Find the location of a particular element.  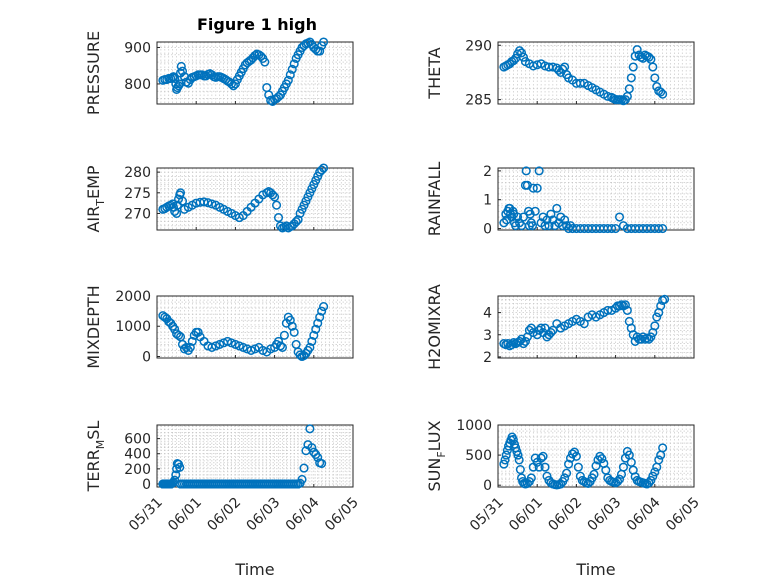

y-tick-label: 2000 is located at coordinates (133, 297).